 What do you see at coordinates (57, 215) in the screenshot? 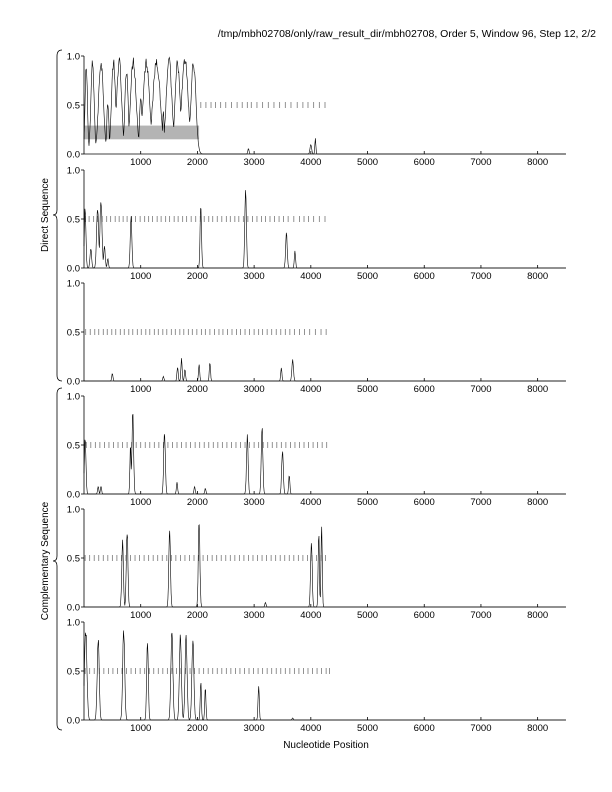
I see `direct-group-brace` at bounding box center [57, 215].